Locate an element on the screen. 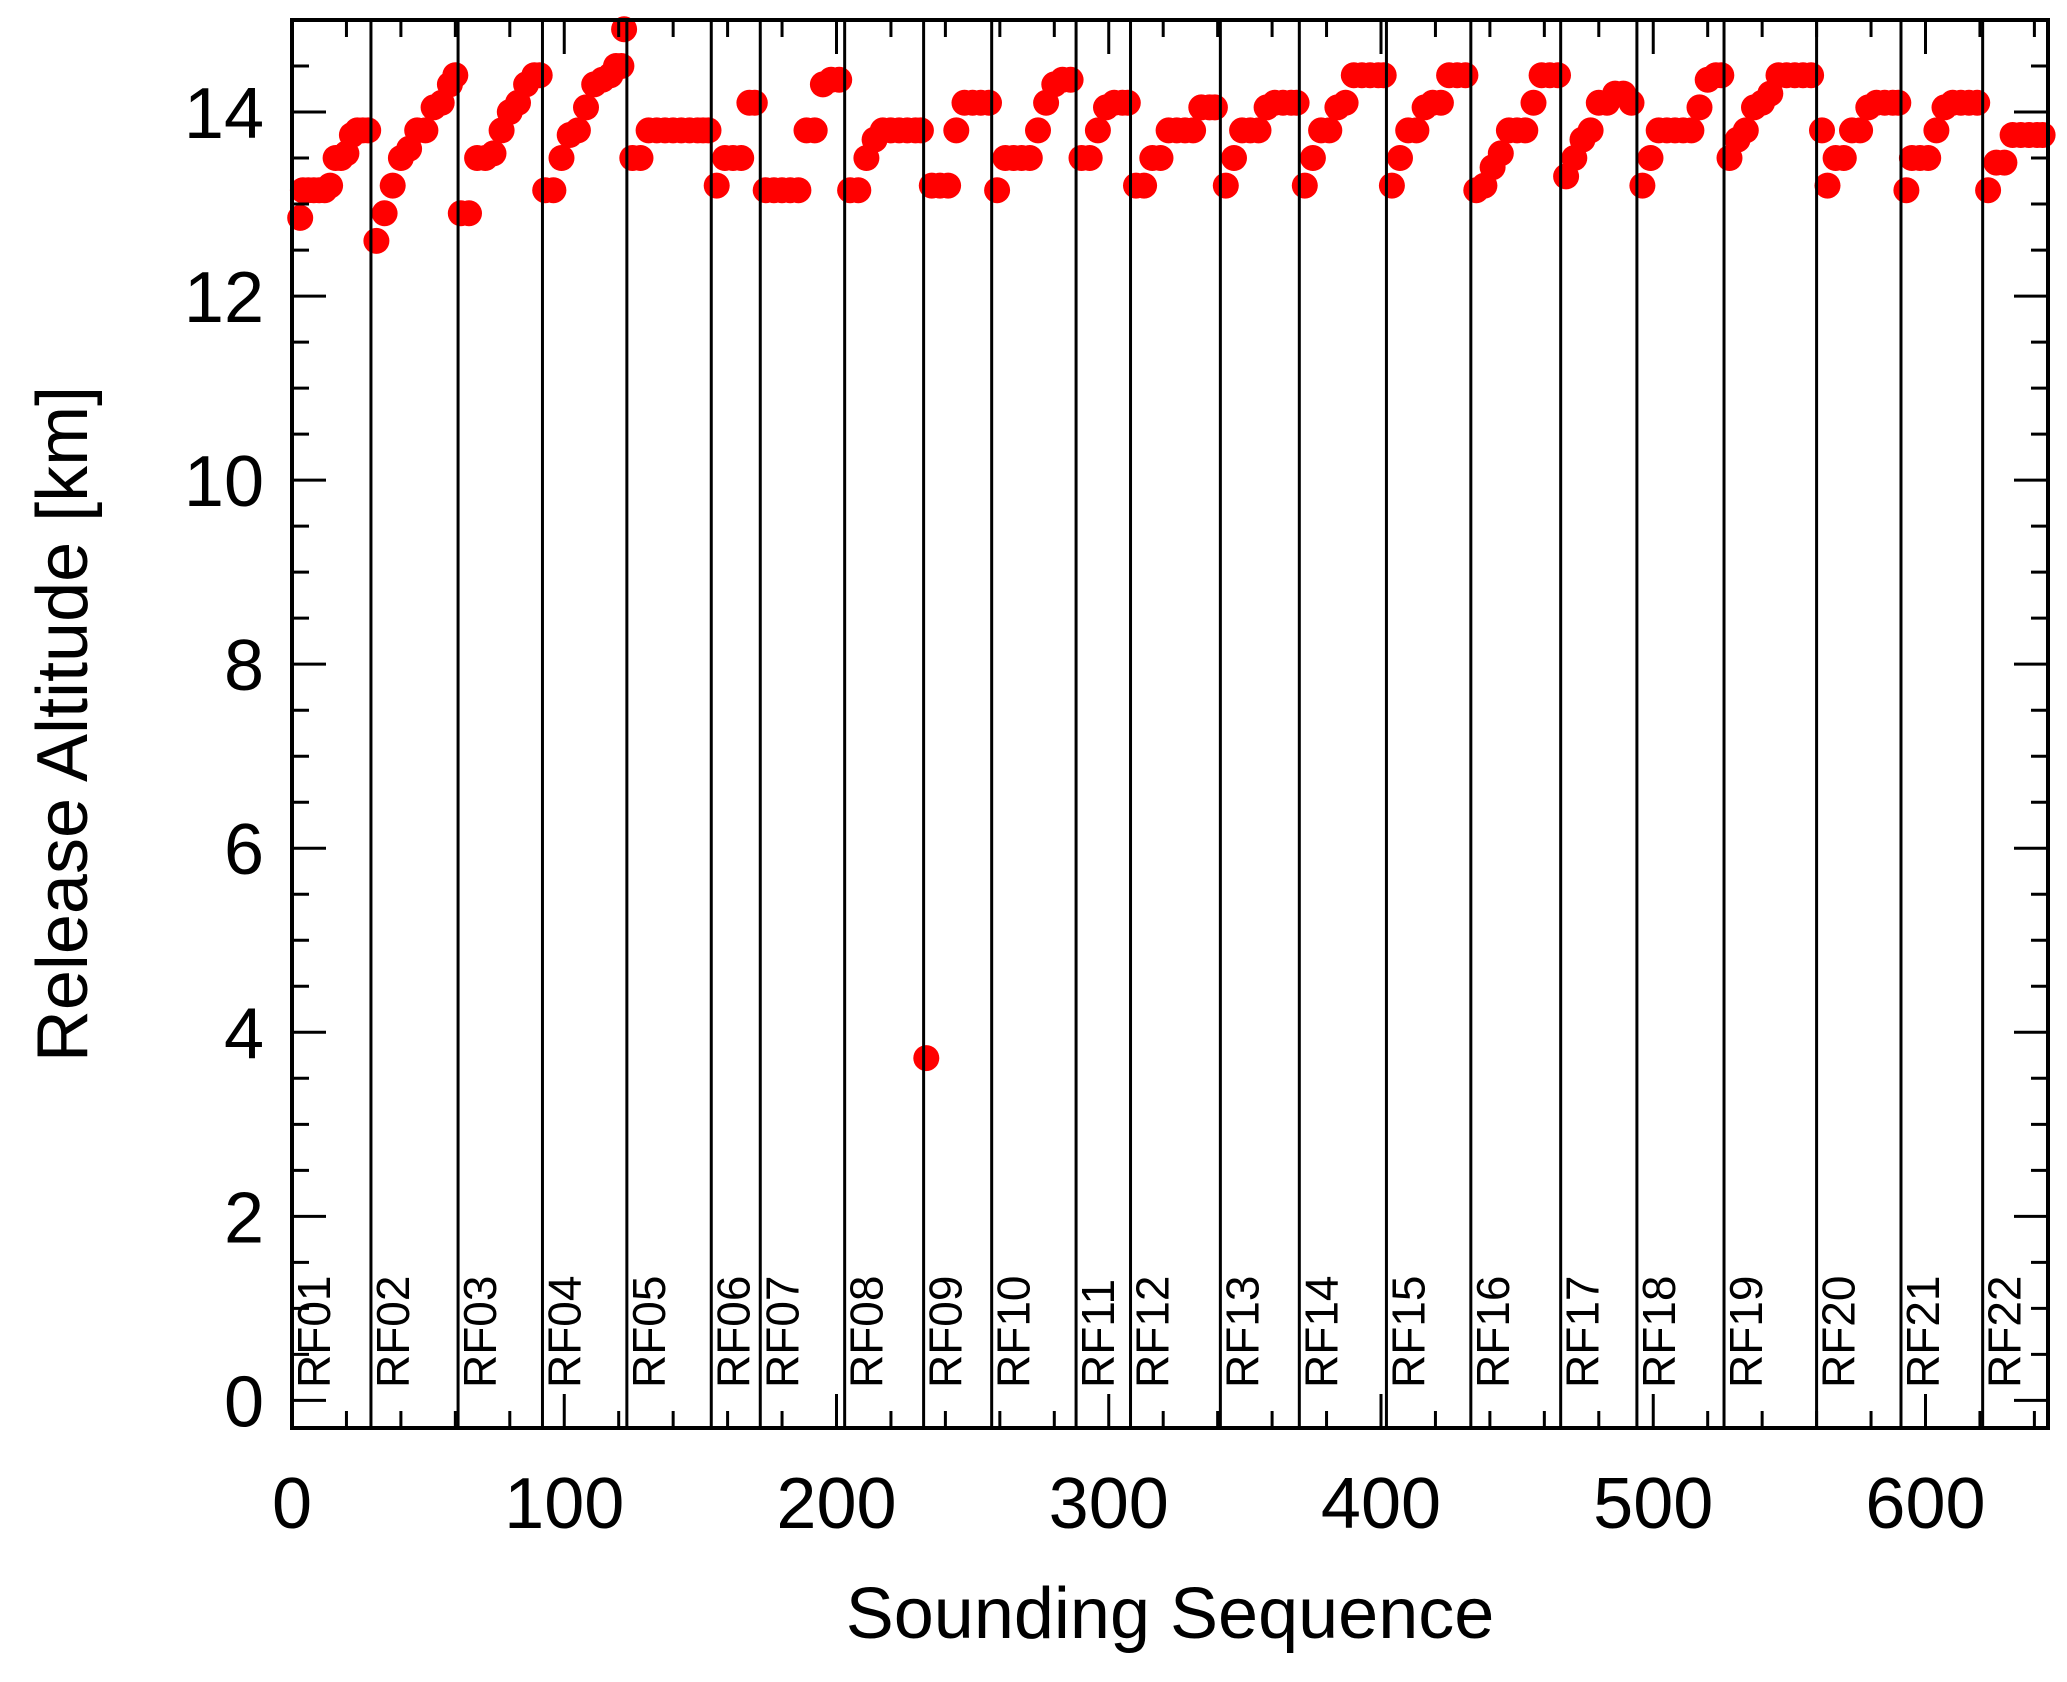 Image resolution: width=2067 pixels, height=1682 pixels. flight-label: RF19 is located at coordinates (1746, 1332).